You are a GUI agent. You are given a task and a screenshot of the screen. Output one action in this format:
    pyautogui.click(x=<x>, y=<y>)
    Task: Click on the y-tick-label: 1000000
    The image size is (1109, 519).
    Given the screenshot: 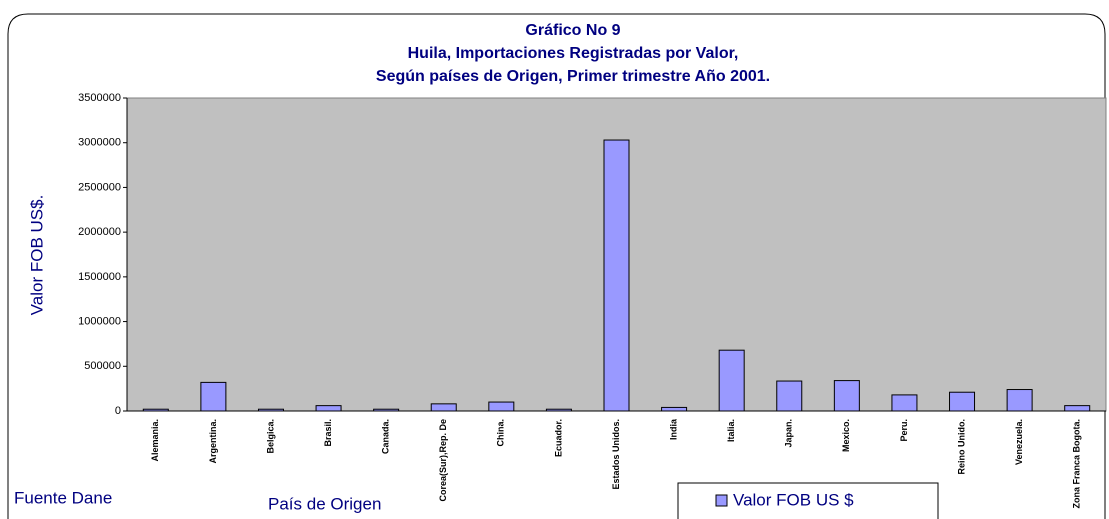 What is the action you would take?
    pyautogui.click(x=99, y=321)
    